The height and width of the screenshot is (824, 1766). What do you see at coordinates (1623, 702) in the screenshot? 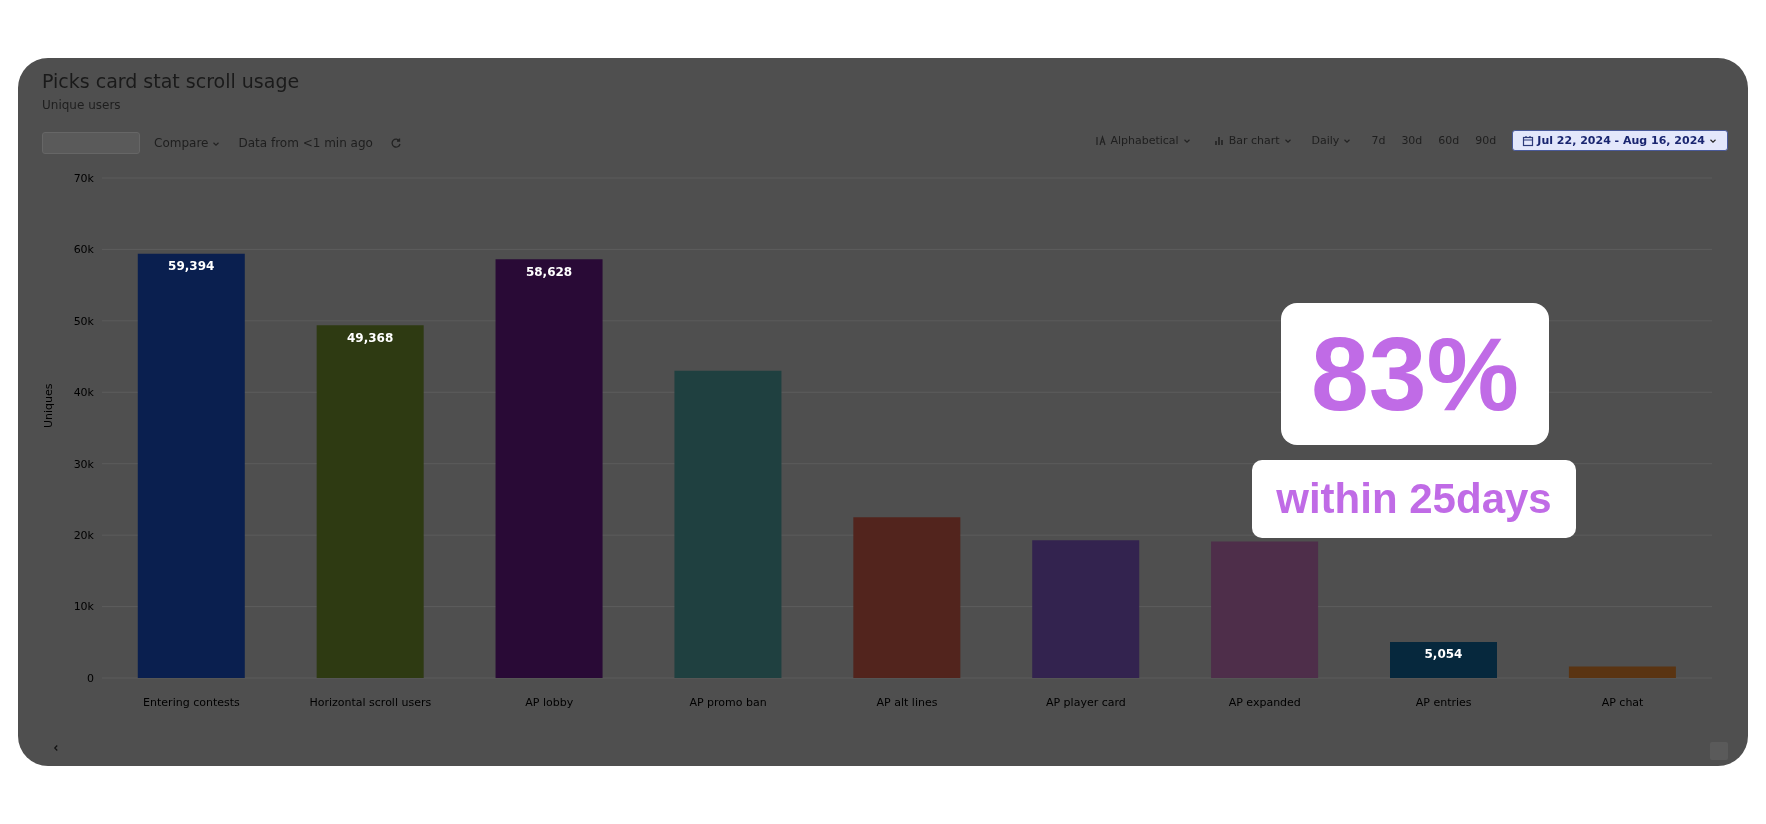
I see `x-tick-label: AP chat` at bounding box center [1623, 702].